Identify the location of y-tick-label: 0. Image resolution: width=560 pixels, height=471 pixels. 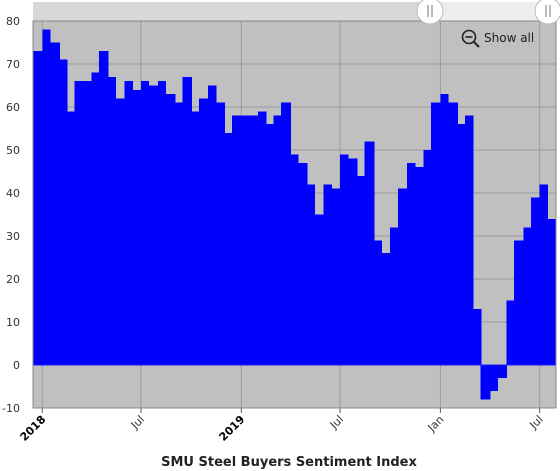
(16, 365).